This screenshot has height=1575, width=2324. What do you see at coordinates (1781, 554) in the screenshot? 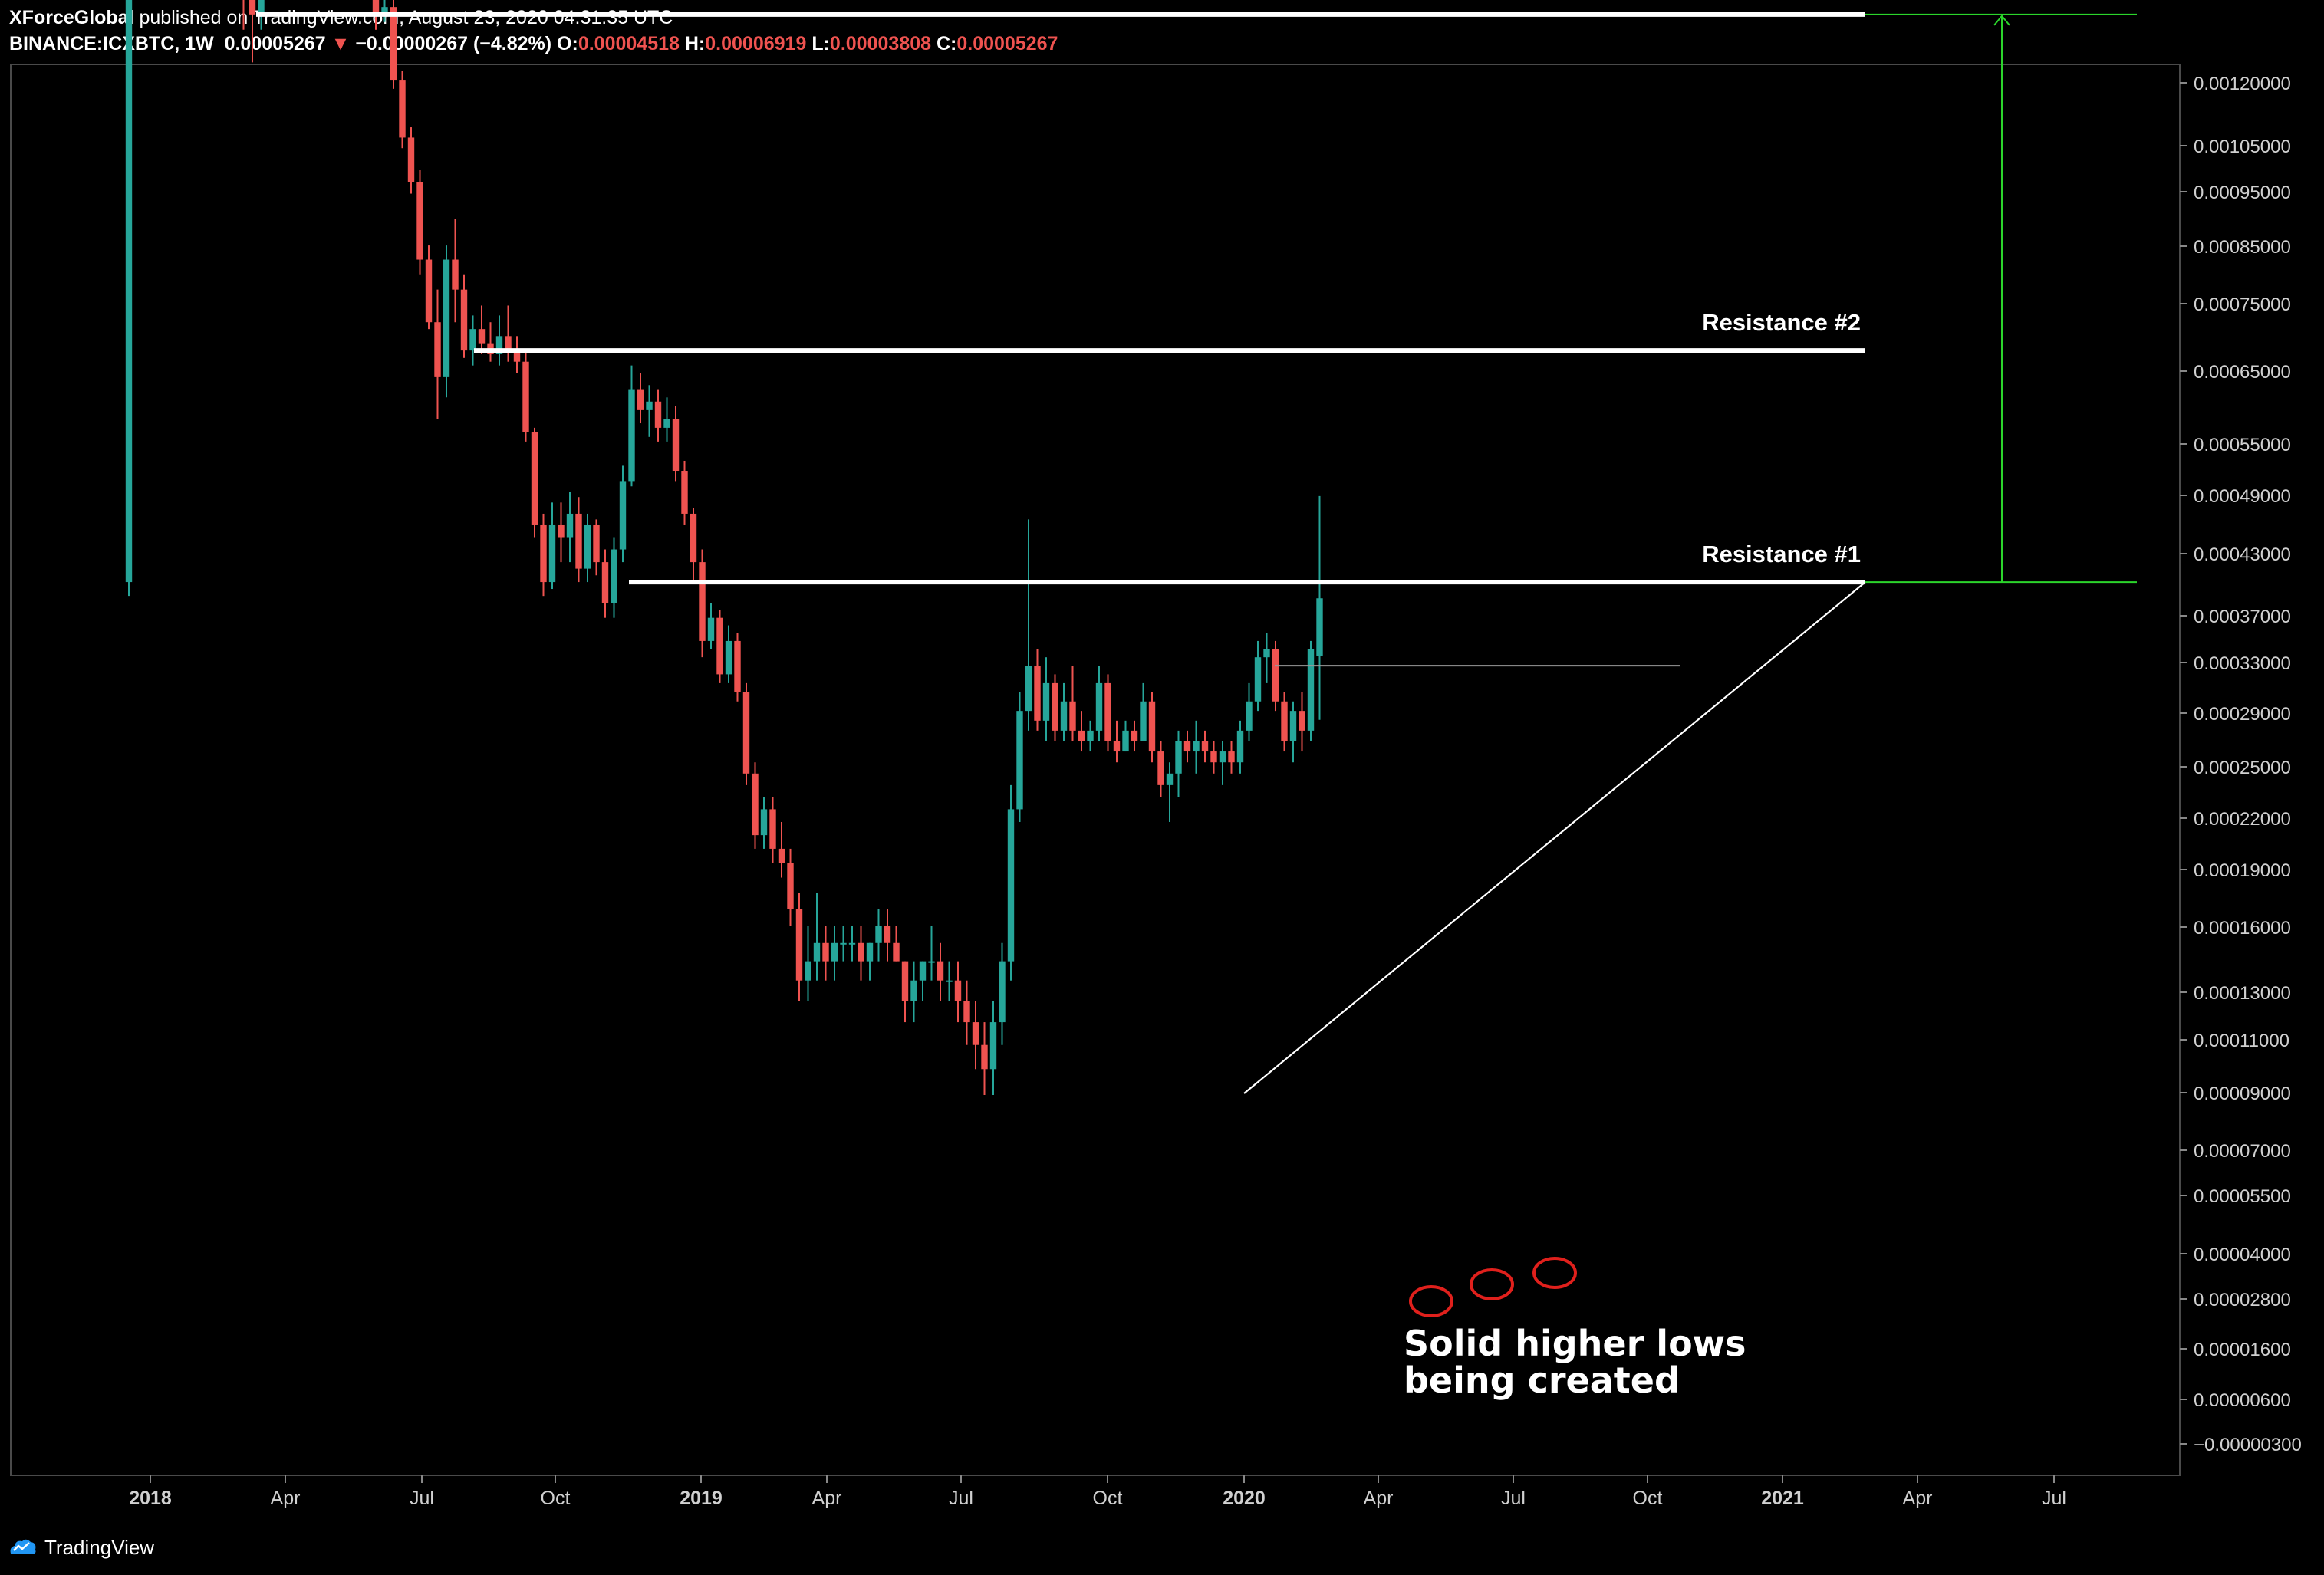
I see `resistance-label: Resistance #1` at bounding box center [1781, 554].